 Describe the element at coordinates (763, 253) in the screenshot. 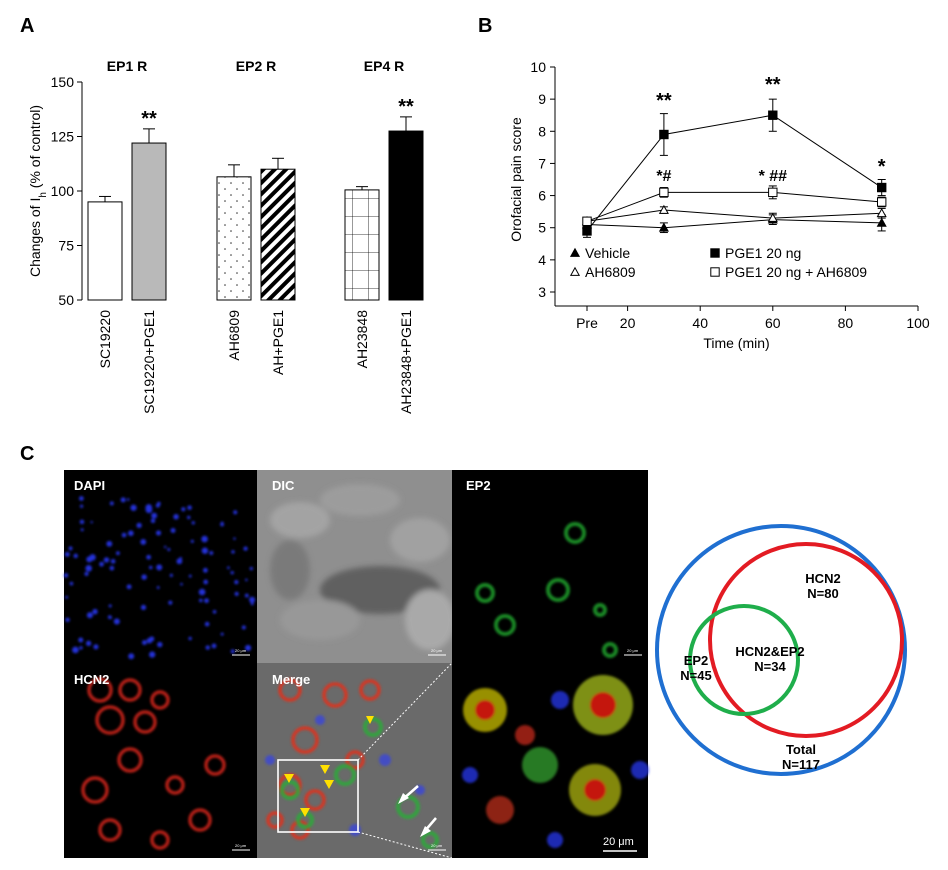

I see `legend-label: PGE1 20 ng` at that location.